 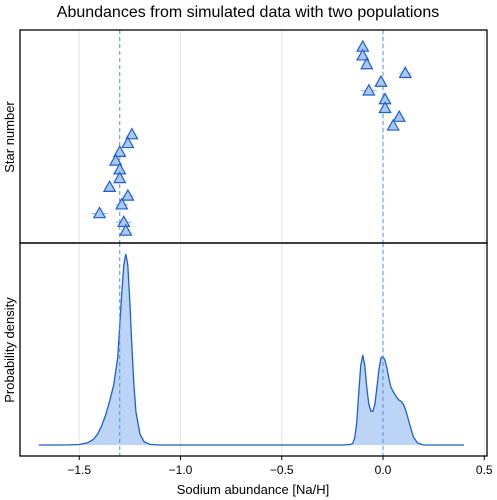 I want to click on x-tick-label: 0.5, so click(x=484, y=470).